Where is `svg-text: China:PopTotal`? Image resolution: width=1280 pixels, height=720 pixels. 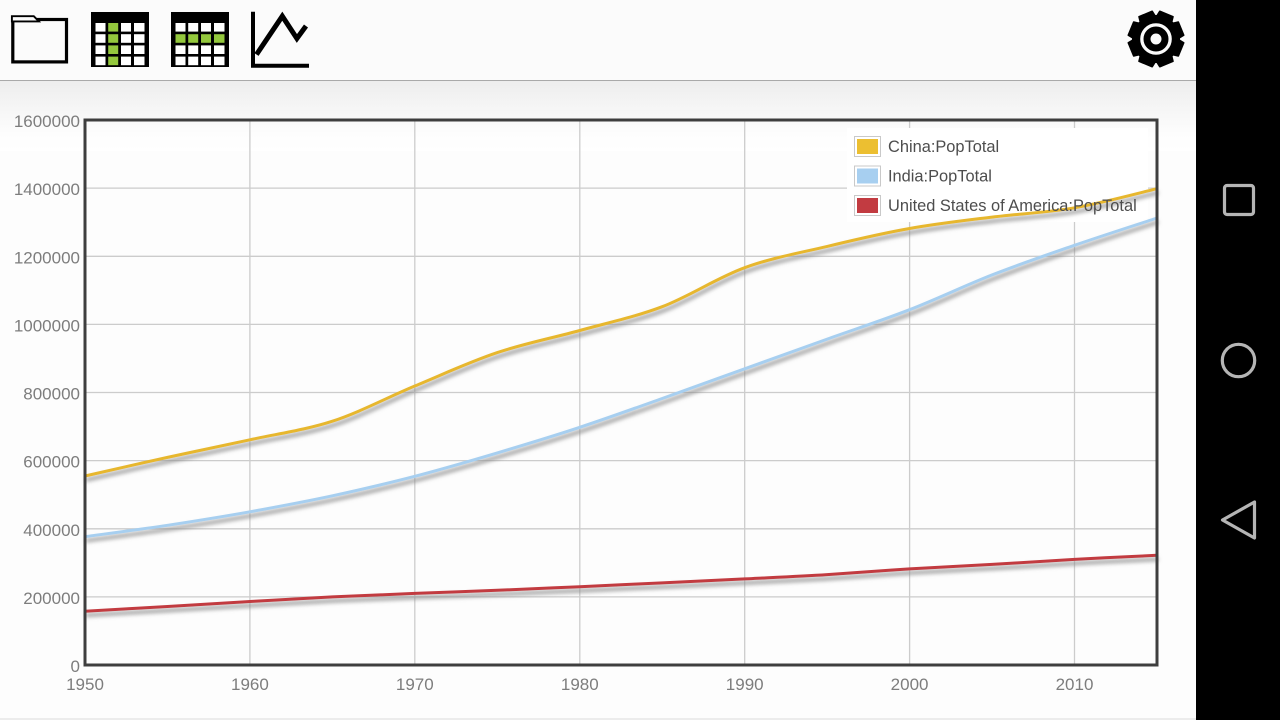
svg-text: China:PopTotal is located at coordinates (943, 147).